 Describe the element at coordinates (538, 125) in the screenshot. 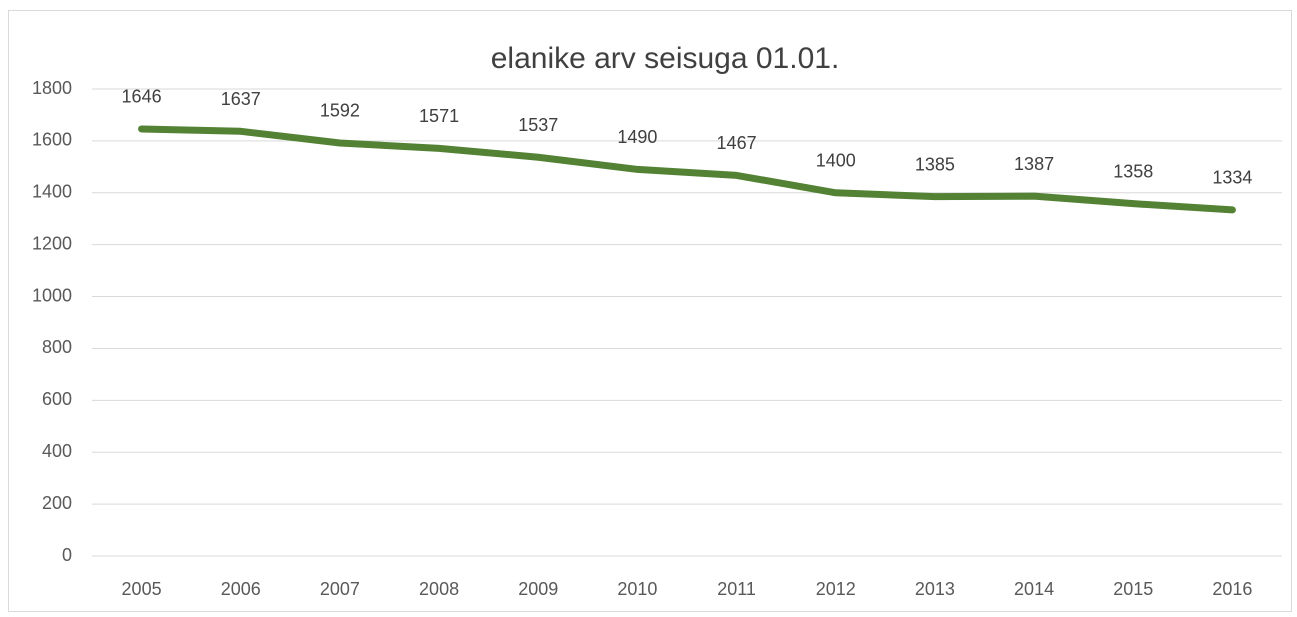

I see `data-label: 1537` at that location.